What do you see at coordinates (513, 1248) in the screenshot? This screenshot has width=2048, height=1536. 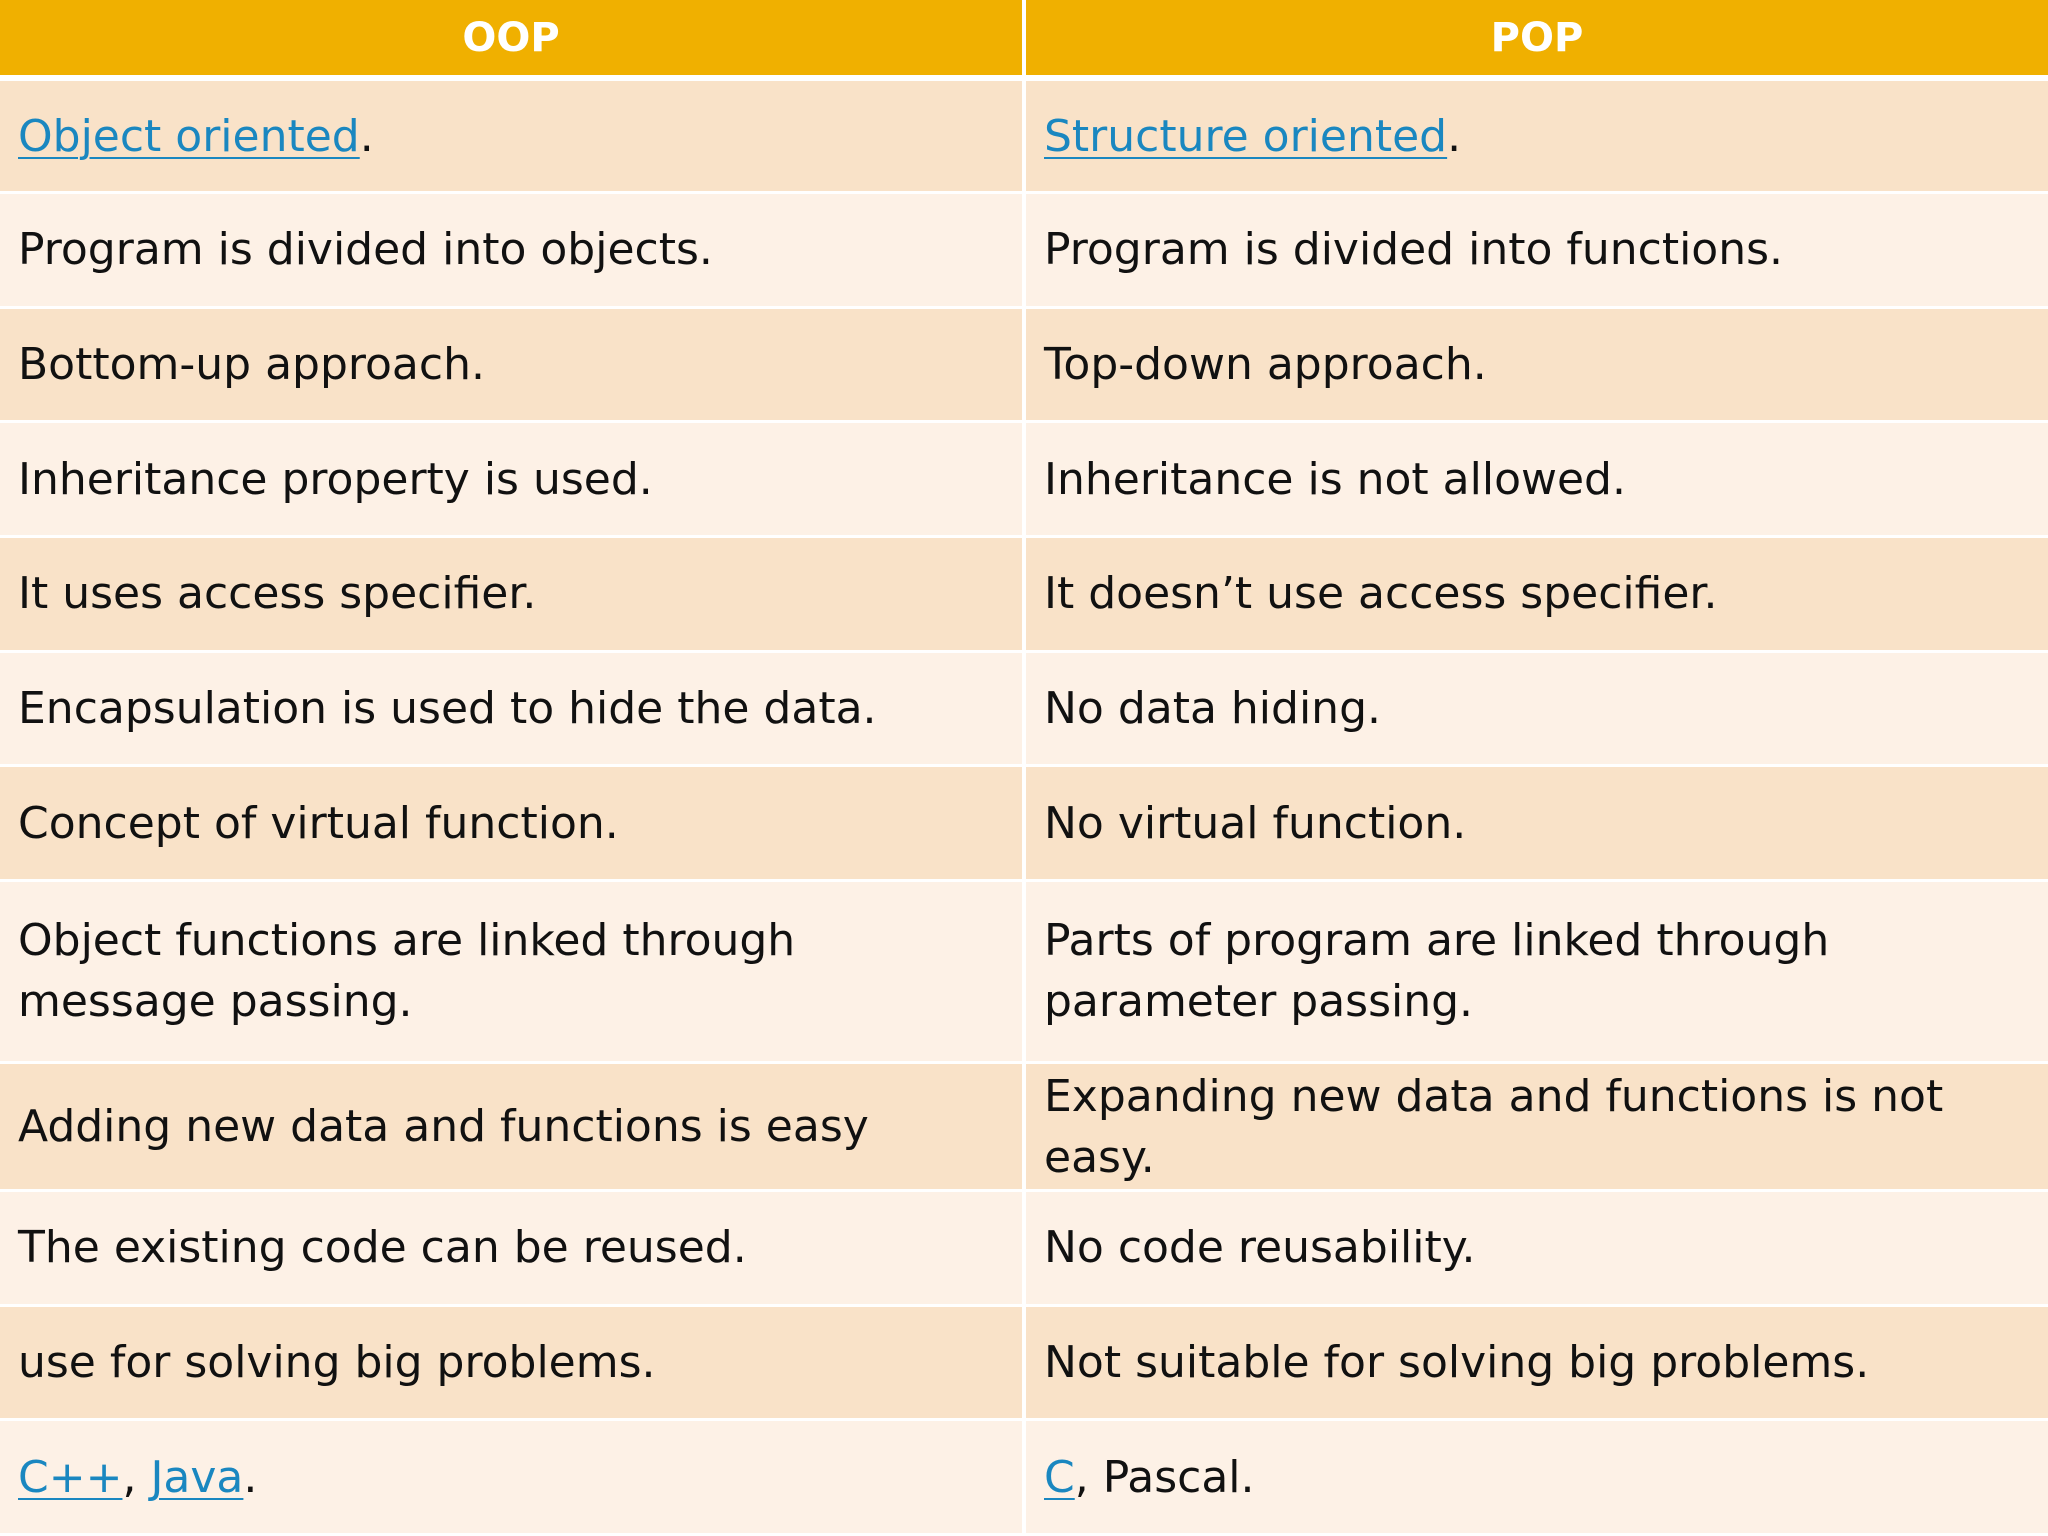 I see `cell-oop: The existing code can be reused.` at bounding box center [513, 1248].